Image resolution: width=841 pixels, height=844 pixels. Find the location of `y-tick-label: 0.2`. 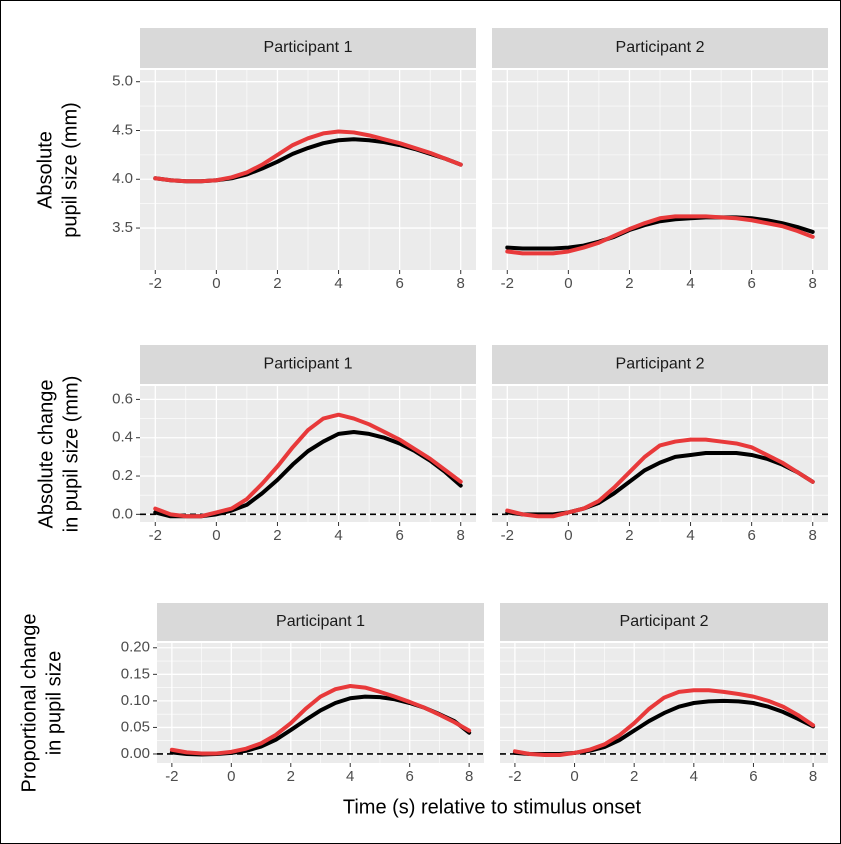

y-tick-label: 0.2 is located at coordinates (122, 475).